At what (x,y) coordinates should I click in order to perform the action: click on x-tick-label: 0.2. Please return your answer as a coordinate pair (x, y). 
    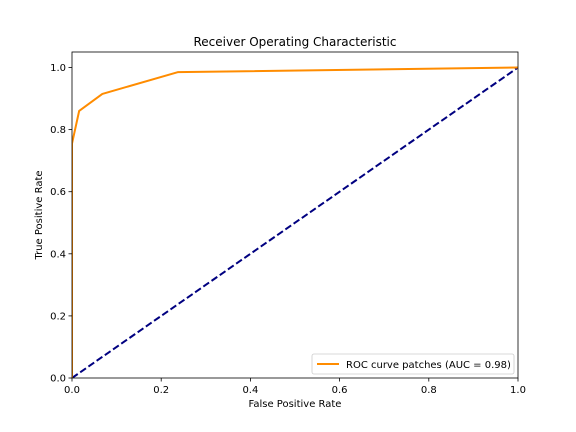
    Looking at the image, I should click on (161, 390).